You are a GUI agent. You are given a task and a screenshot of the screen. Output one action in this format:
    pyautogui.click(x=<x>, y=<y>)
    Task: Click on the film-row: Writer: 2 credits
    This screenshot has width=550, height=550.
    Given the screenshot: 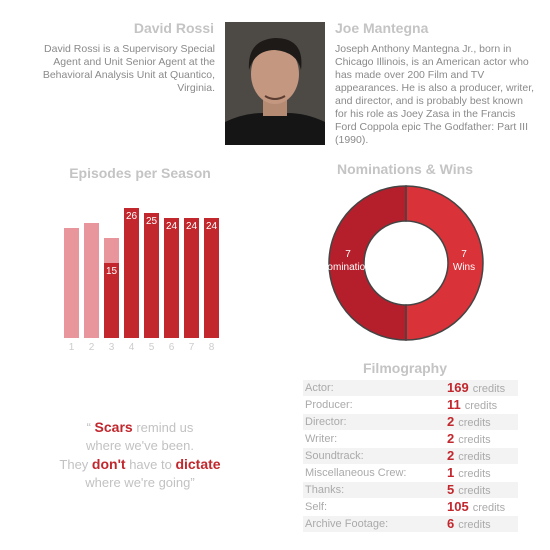 What is the action you would take?
    pyautogui.click(x=410, y=439)
    